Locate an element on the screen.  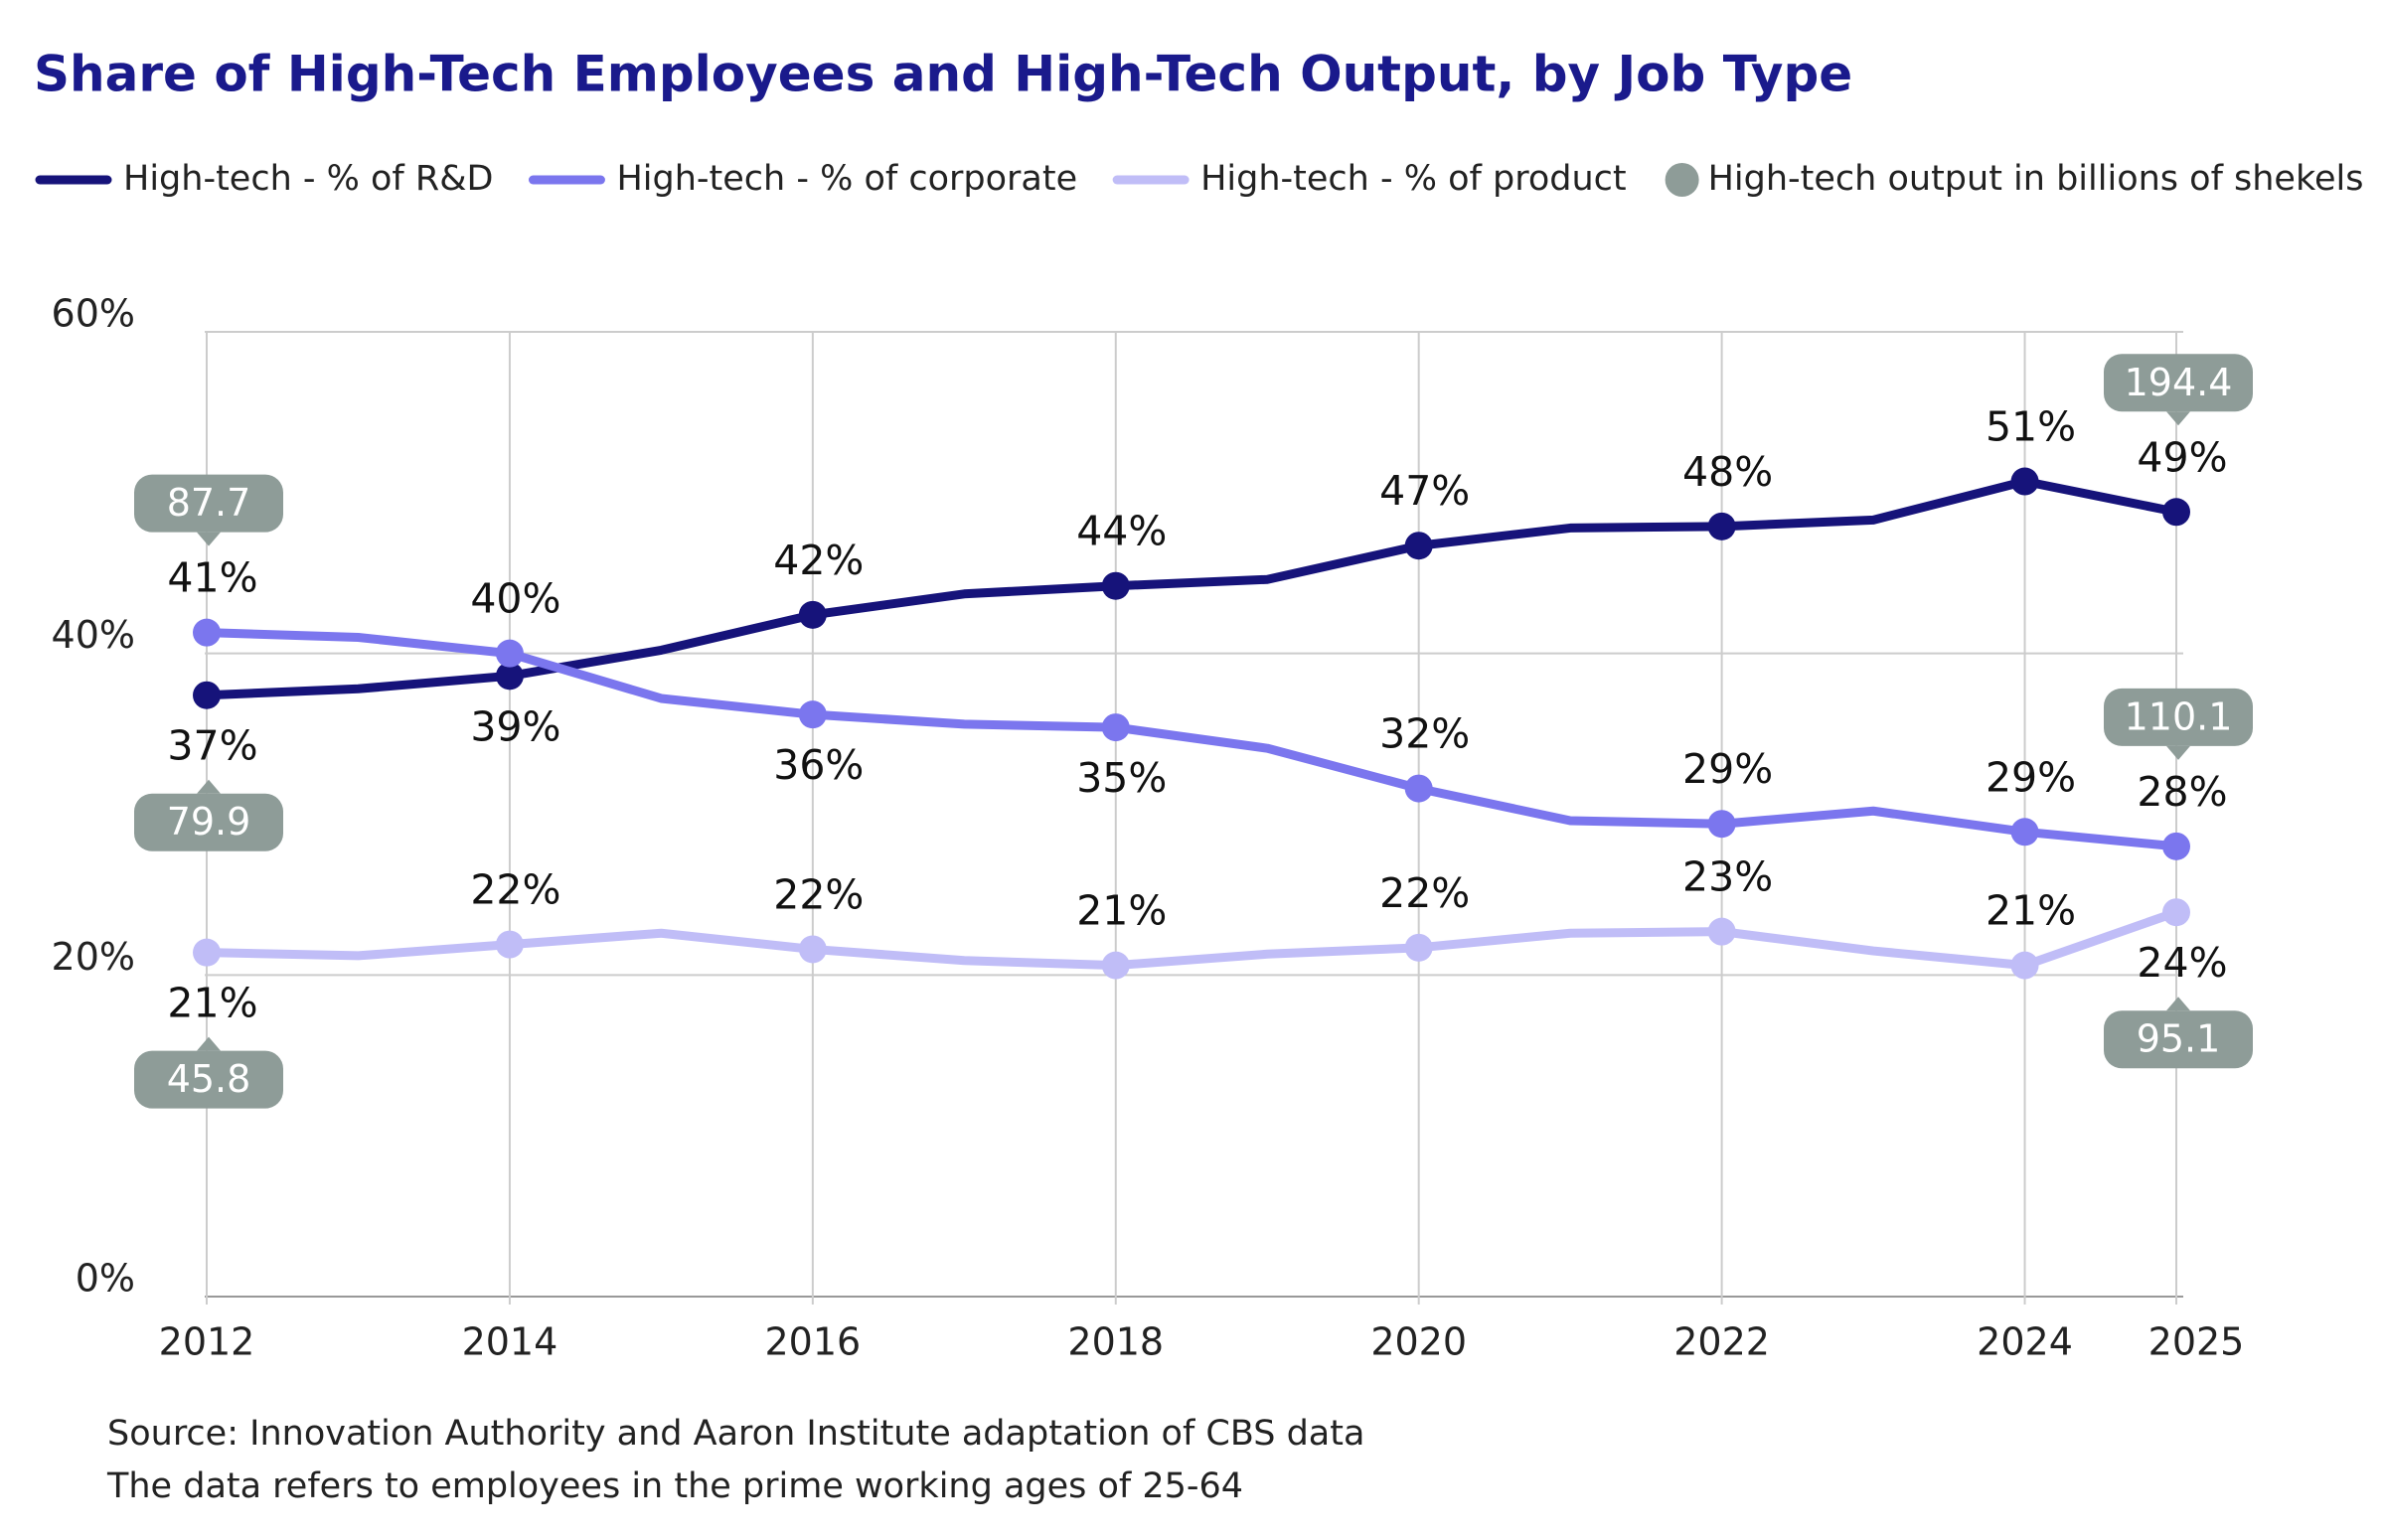
x-tick-label: 2012 is located at coordinates (207, 1342).